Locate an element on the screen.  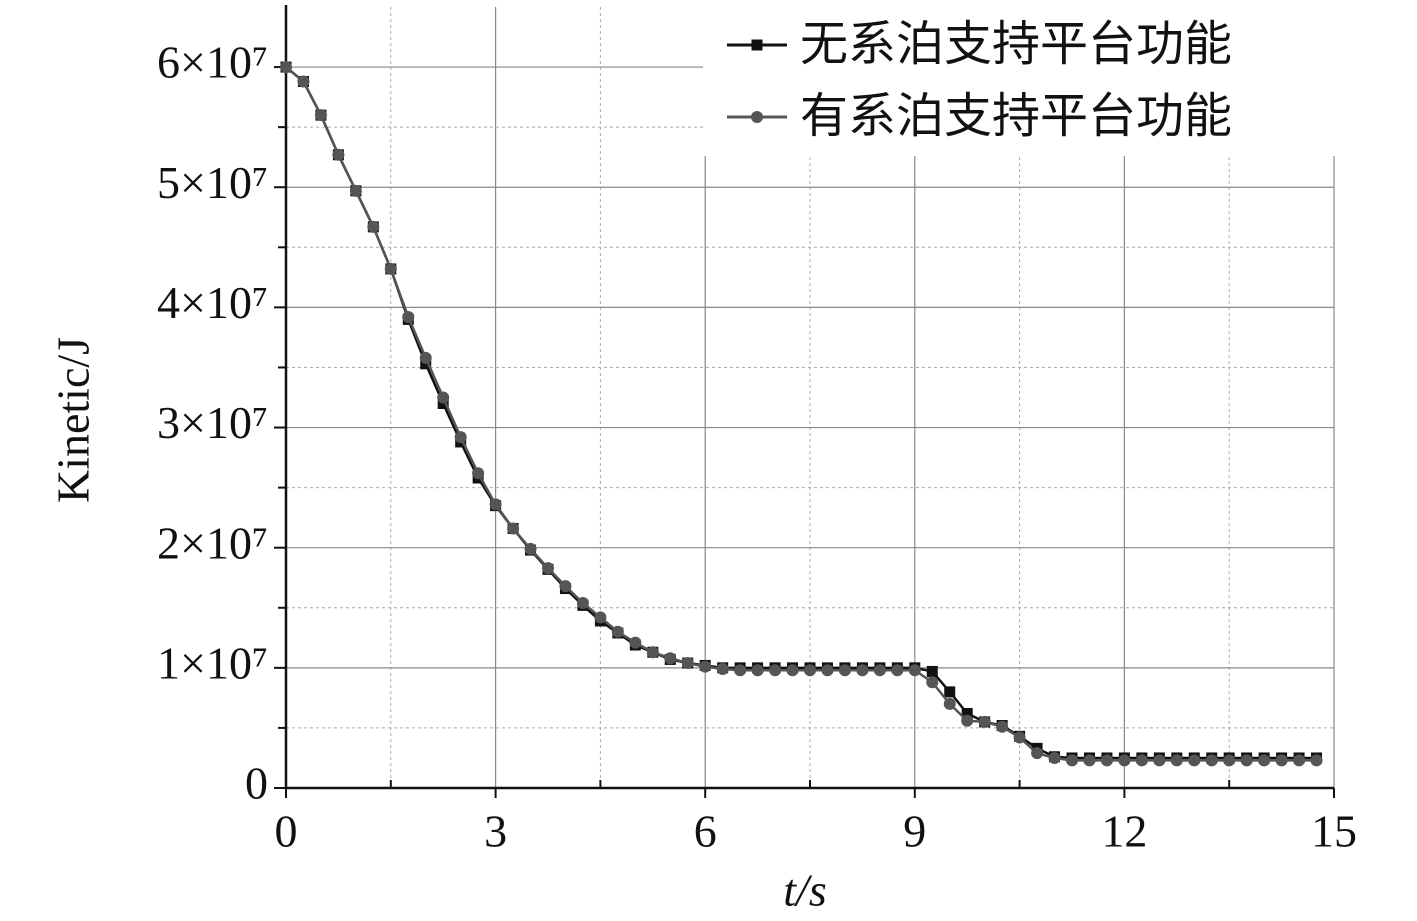
y-tick-label: 5×10⁷ is located at coordinates (212, 182).